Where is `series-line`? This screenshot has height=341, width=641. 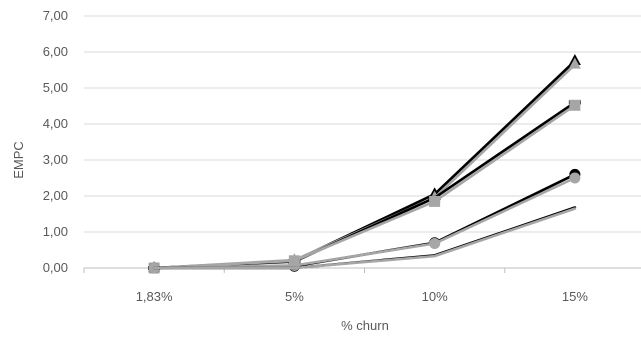 series-line is located at coordinates (364, 238).